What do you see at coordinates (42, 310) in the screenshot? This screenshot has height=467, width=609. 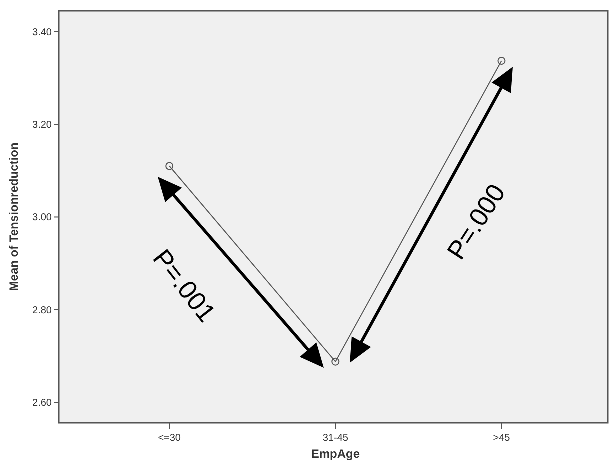 I see `y-tick-label: 2.80` at bounding box center [42, 310].